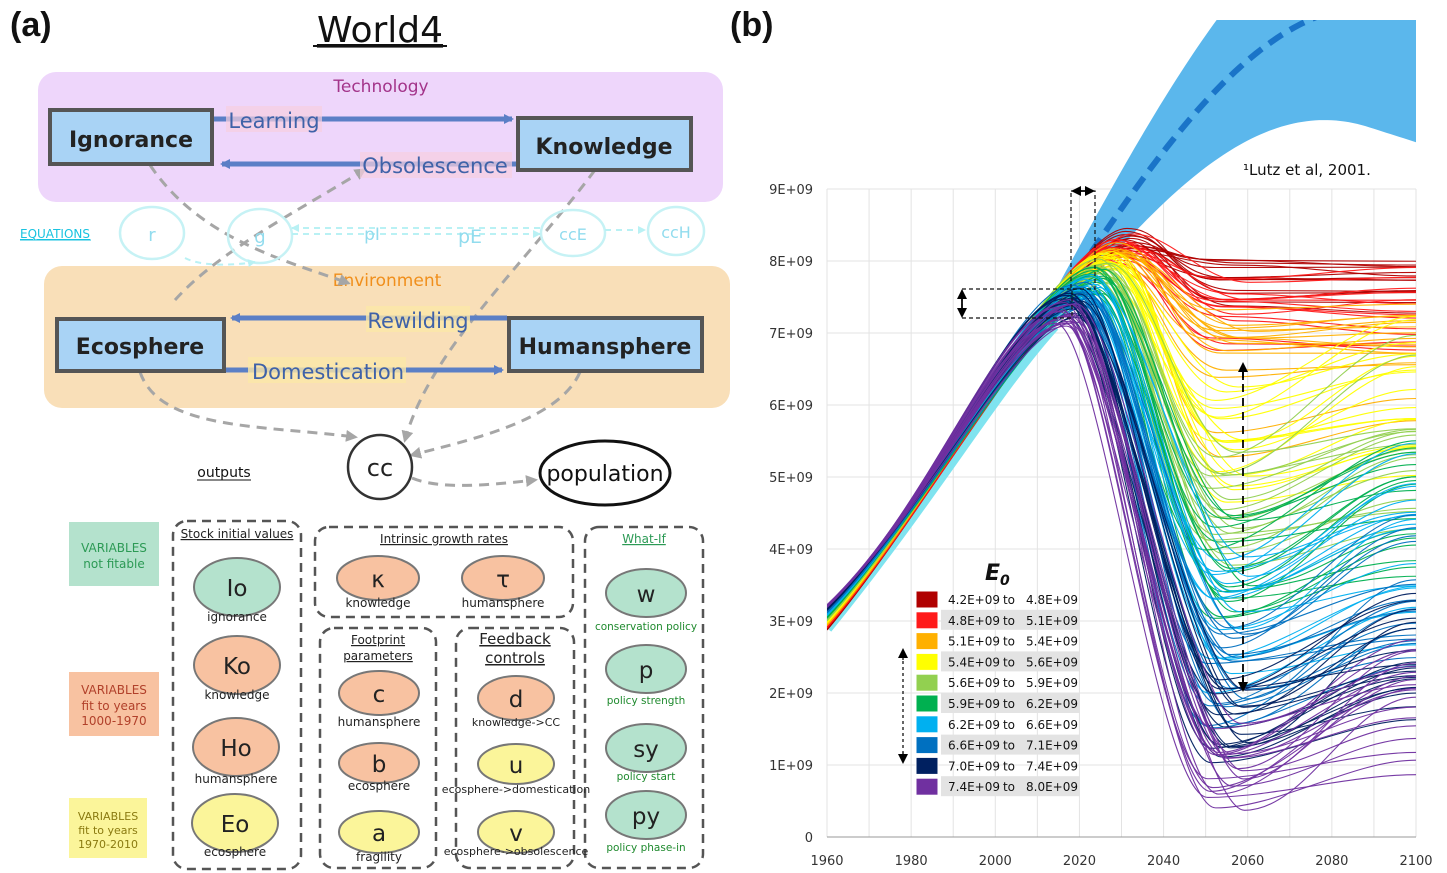  I want to click on param-oval-v, so click(516, 832).